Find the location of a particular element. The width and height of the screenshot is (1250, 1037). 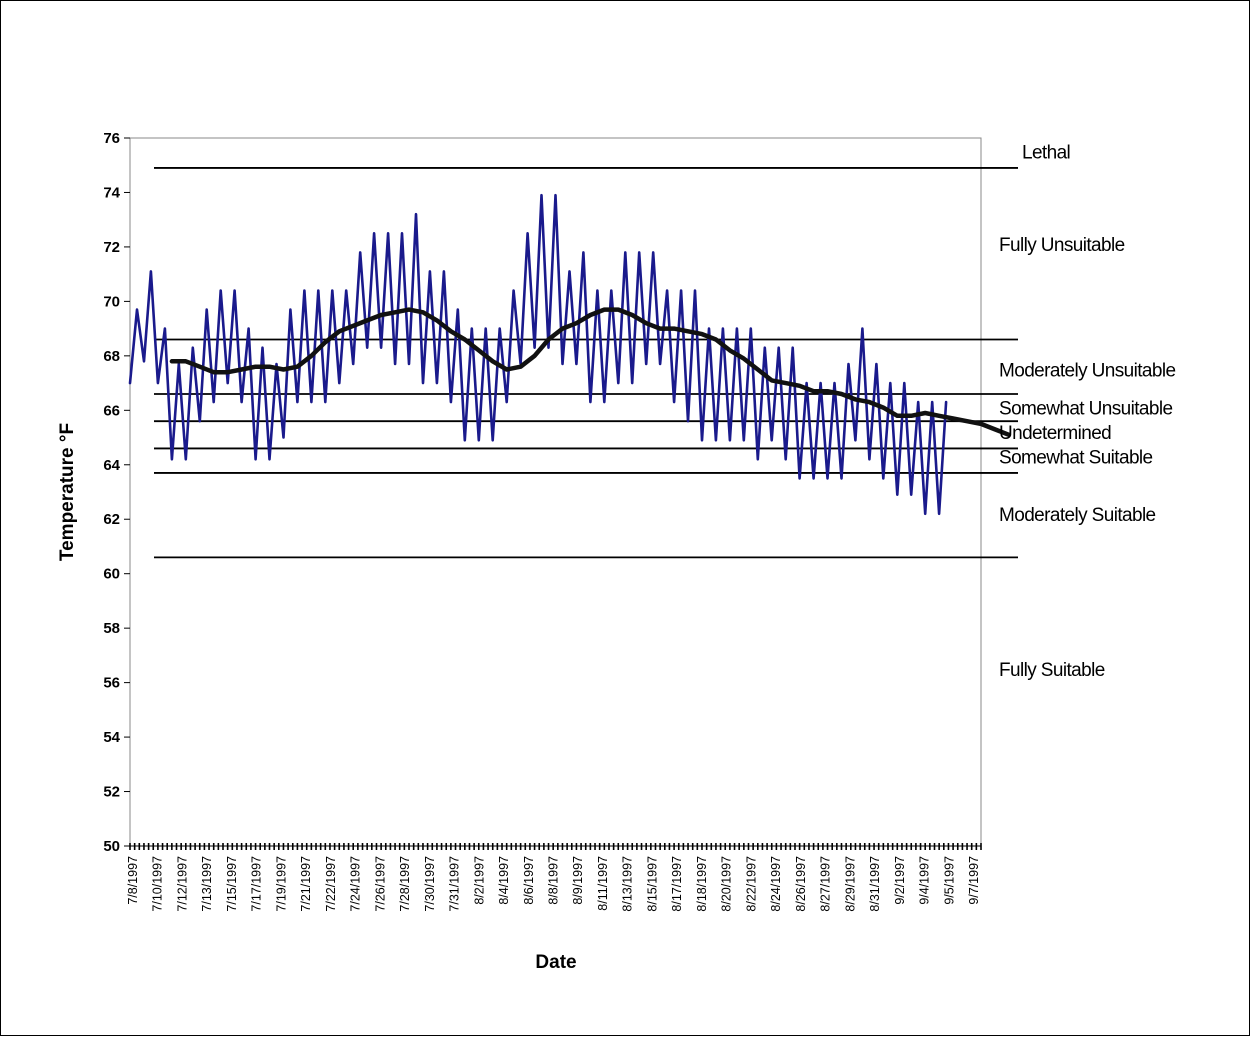

x-tick-label: 7/24/1997 is located at coordinates (356, 884).